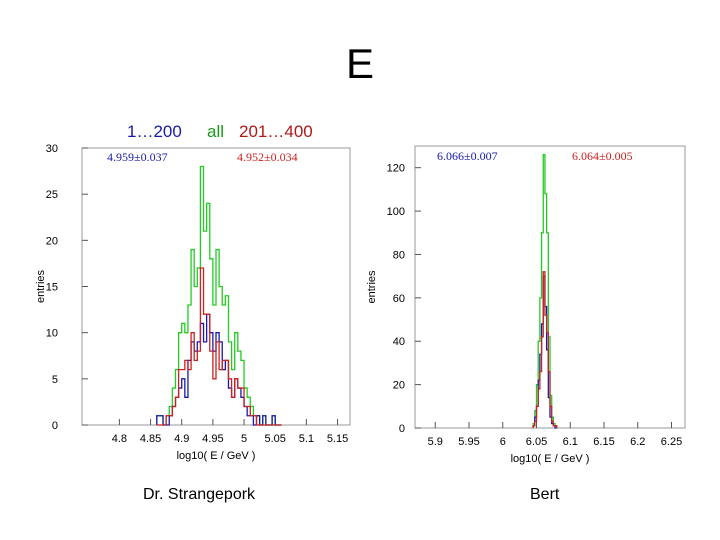 The height and width of the screenshot is (540, 720). I want to click on stat-first-0: 4.959±0.037, so click(137, 157).